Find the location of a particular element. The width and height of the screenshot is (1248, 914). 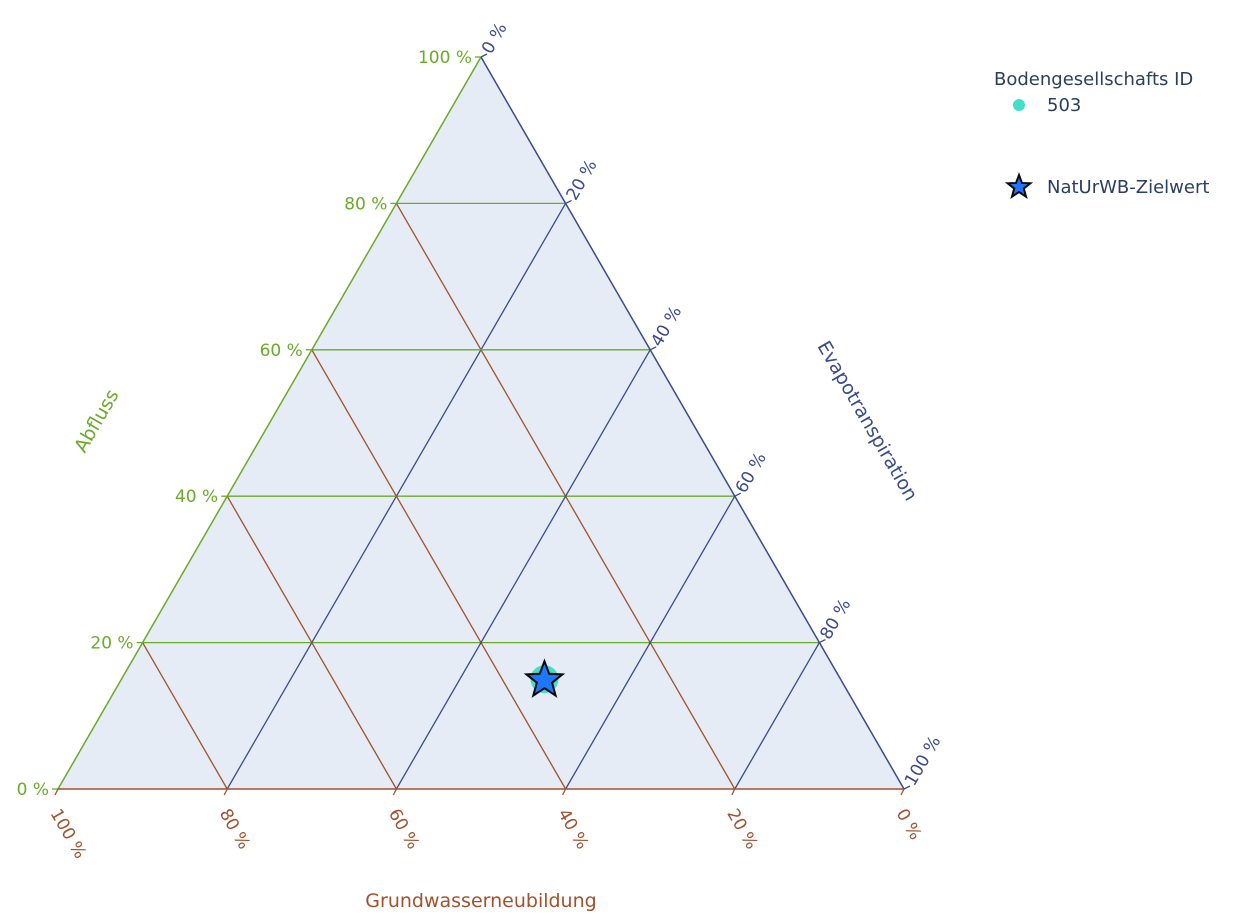

tick-label-grundwasserneubildung: 0 % is located at coordinates (909, 825).